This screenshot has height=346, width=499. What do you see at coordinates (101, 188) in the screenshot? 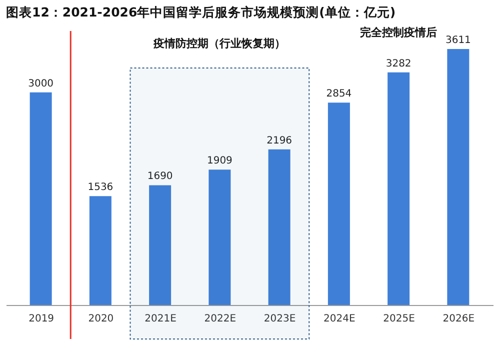
I see `data-label: 1536` at bounding box center [101, 188].